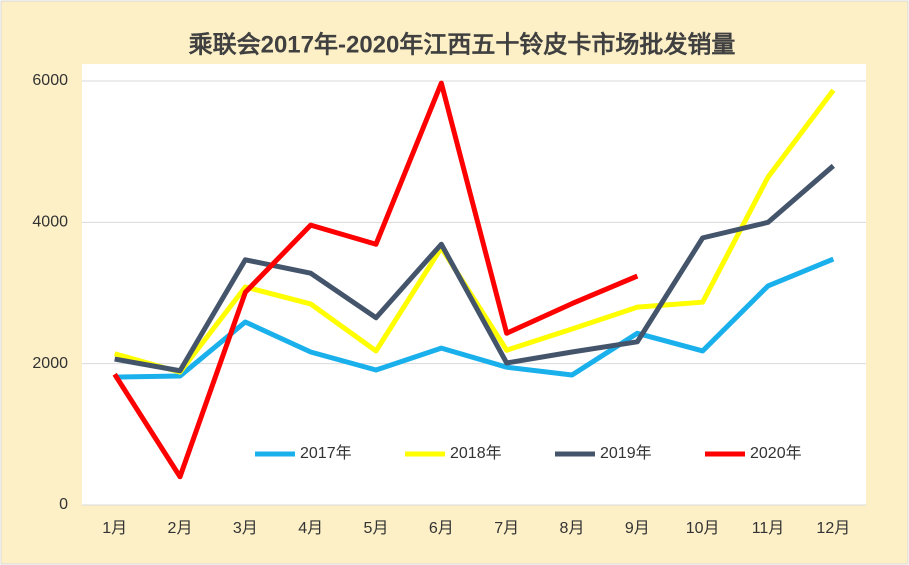 The image size is (909, 565). I want to click on legend-label: 2020年, so click(776, 453).